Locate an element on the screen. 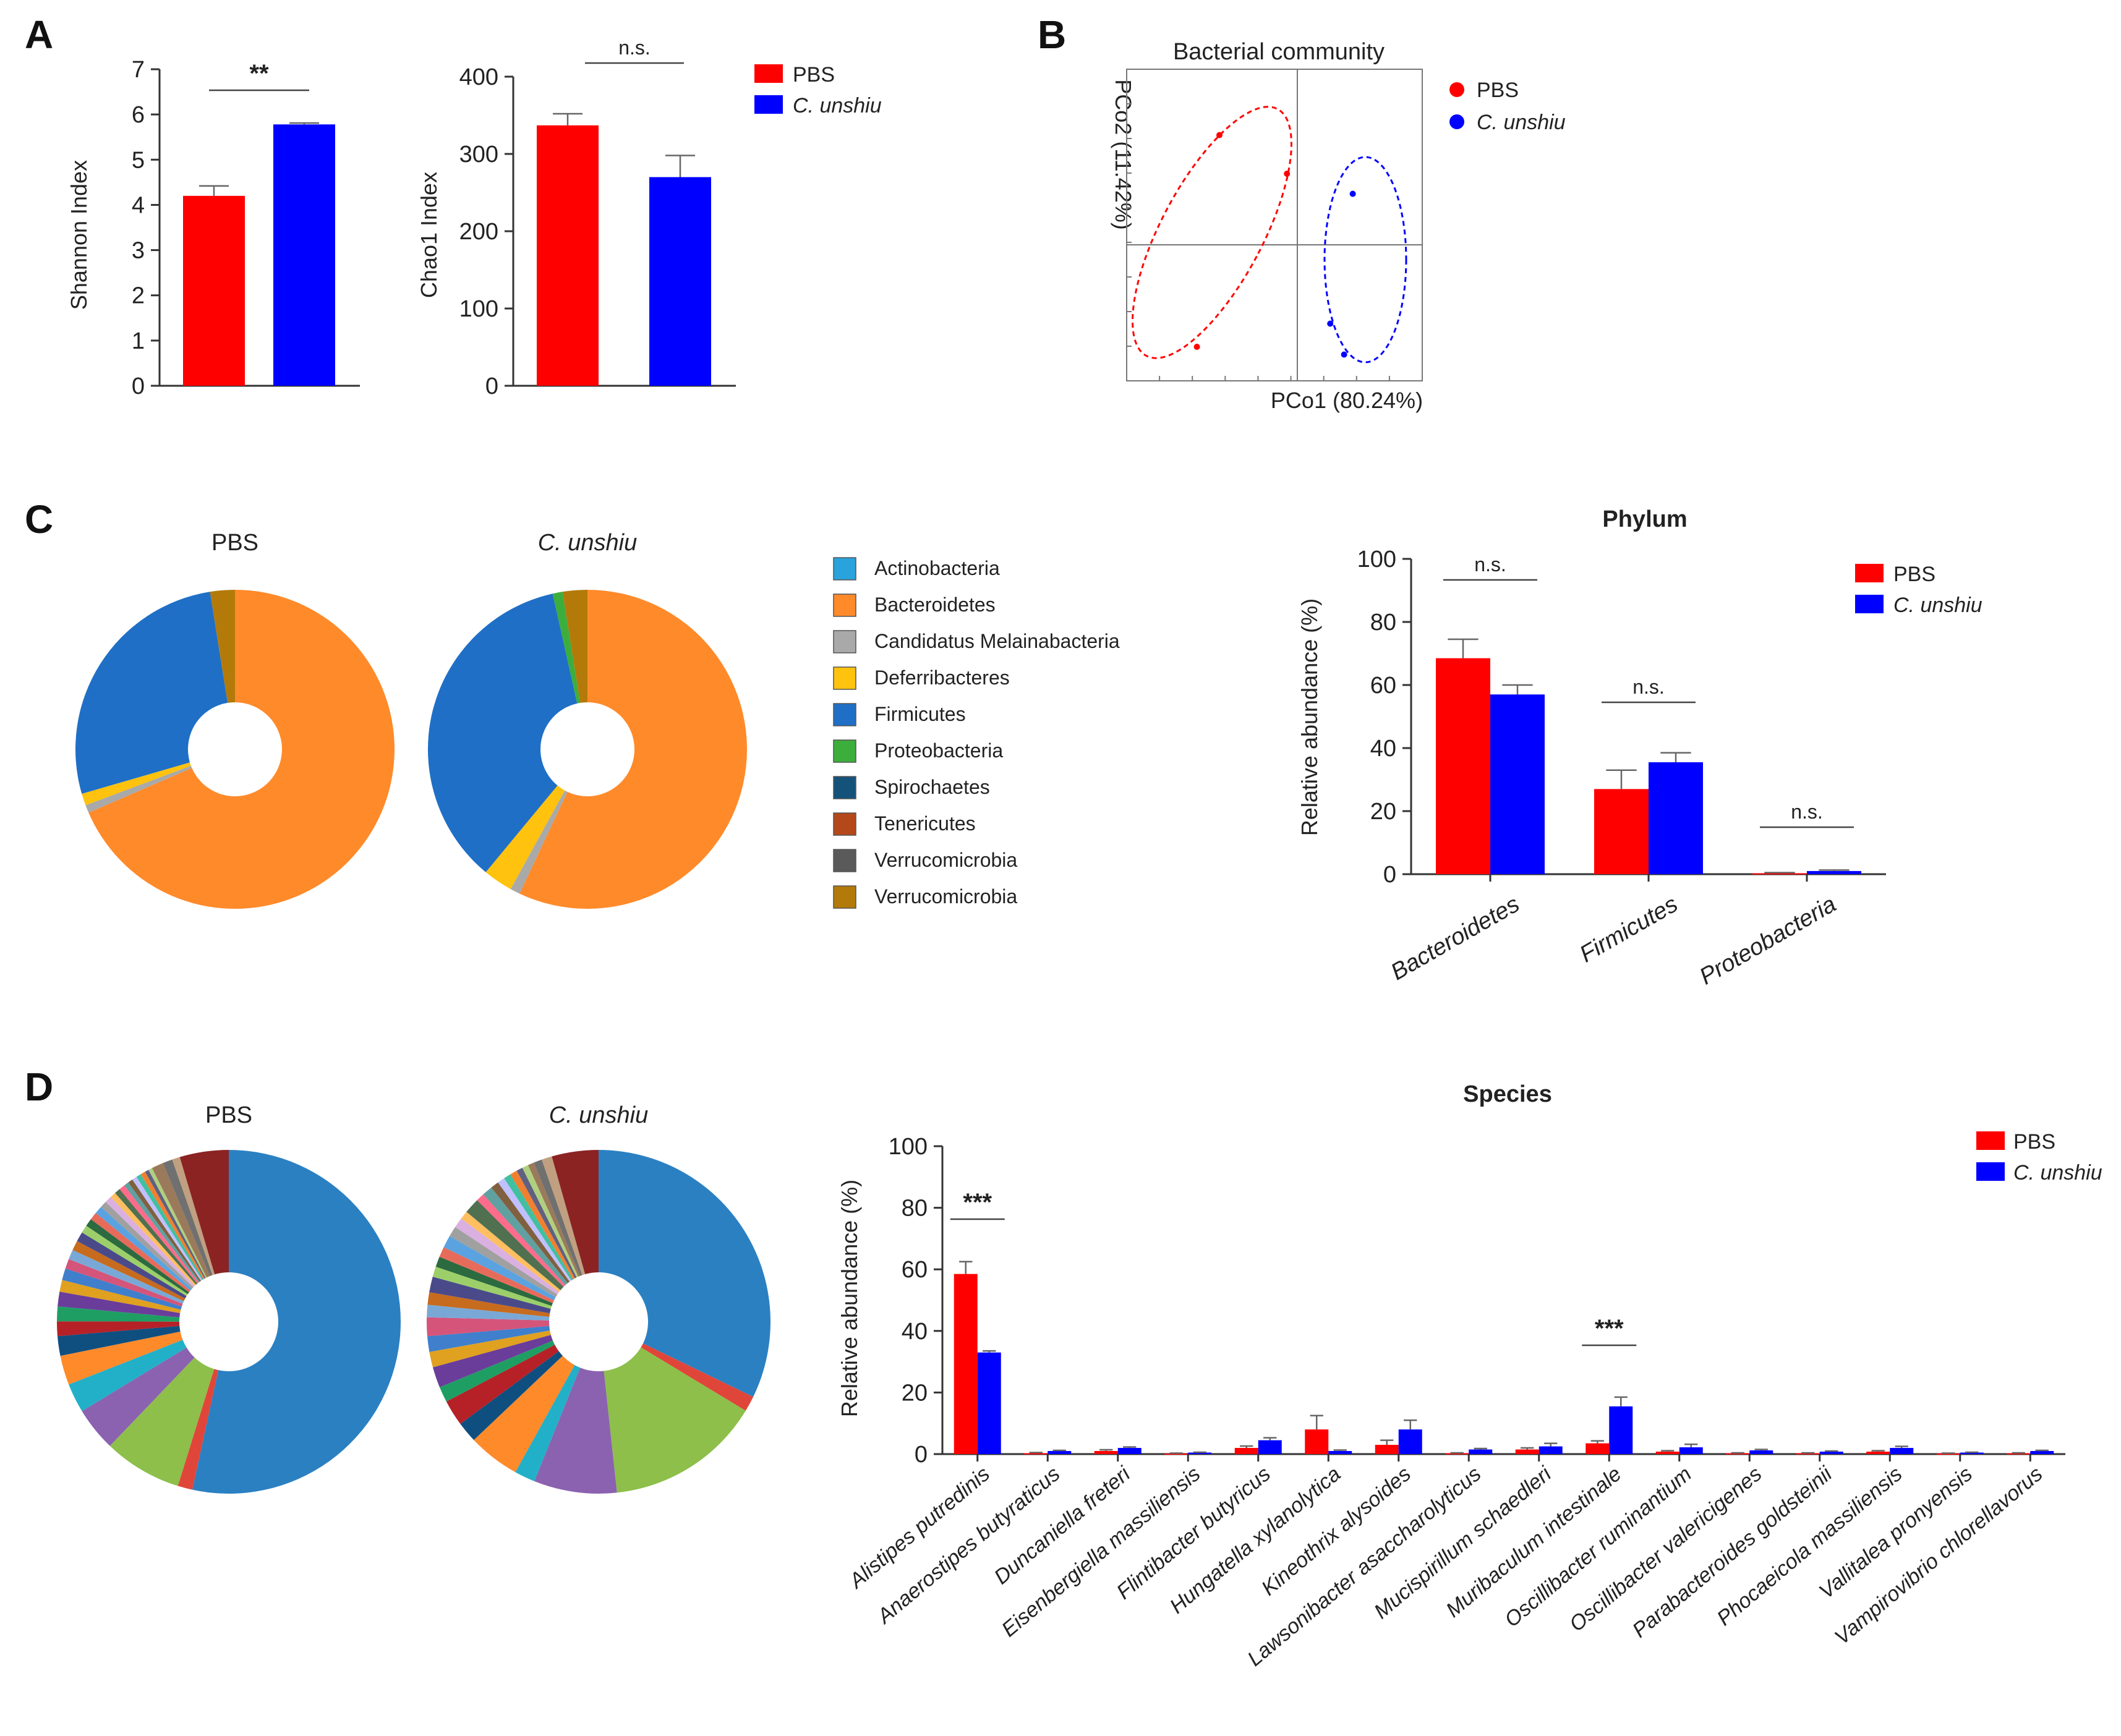  pcoa-title: Bacterial community is located at coordinates (1279, 52).